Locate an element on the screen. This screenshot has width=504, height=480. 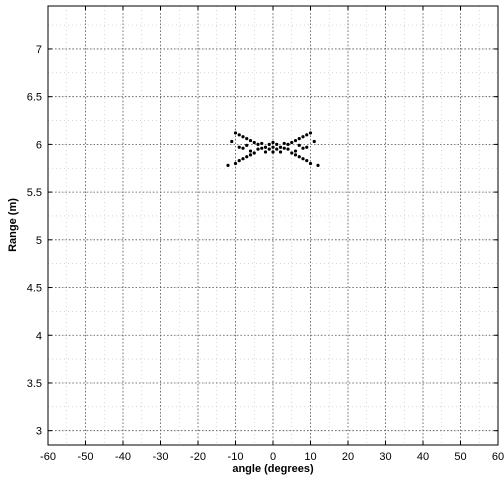
x-tick-label: -50 is located at coordinates (86, 457).